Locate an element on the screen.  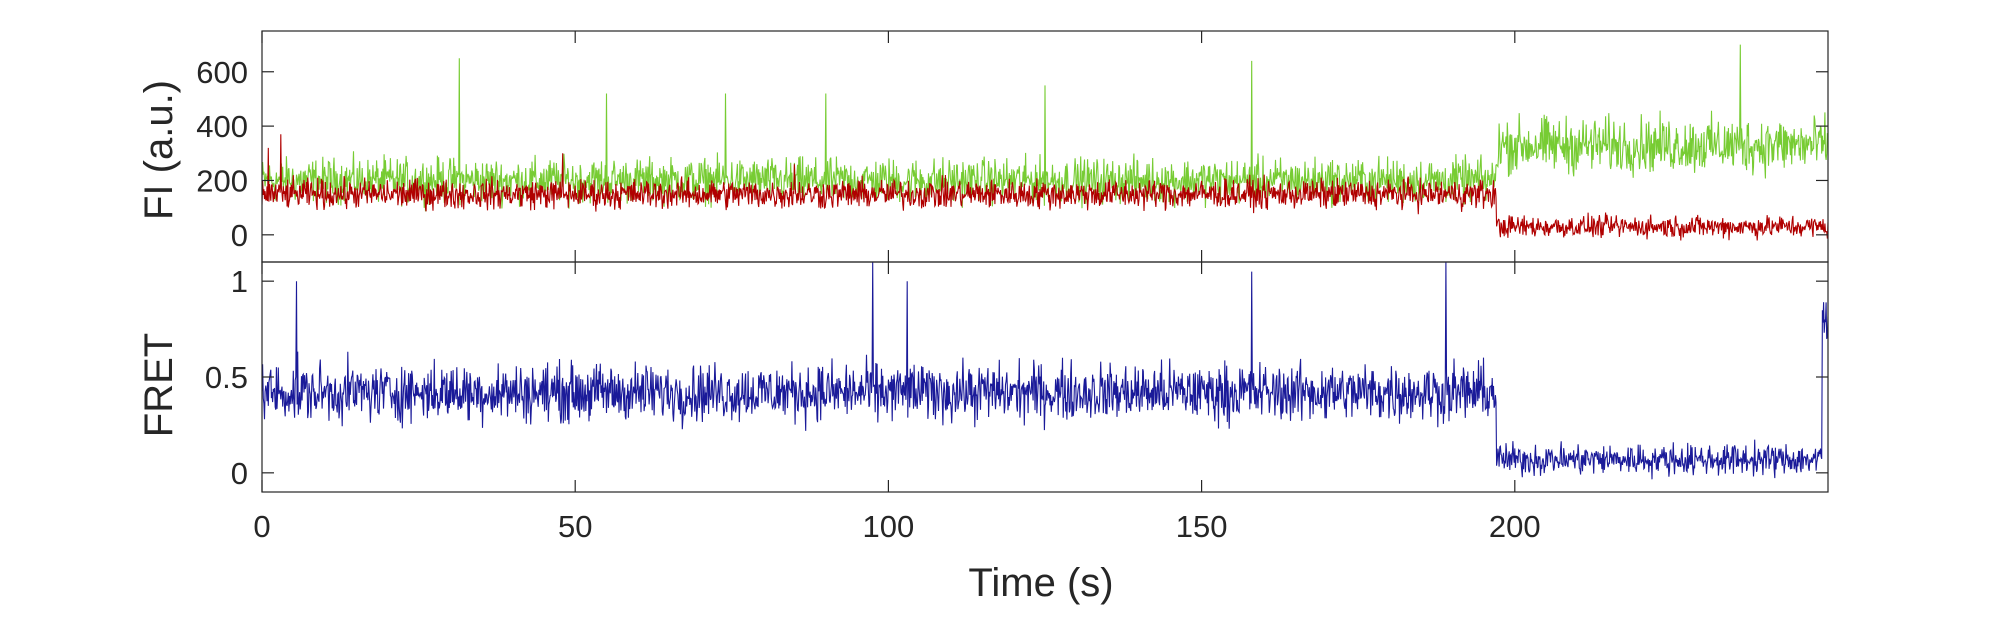
x-tick-label: 100 is located at coordinates (889, 526).